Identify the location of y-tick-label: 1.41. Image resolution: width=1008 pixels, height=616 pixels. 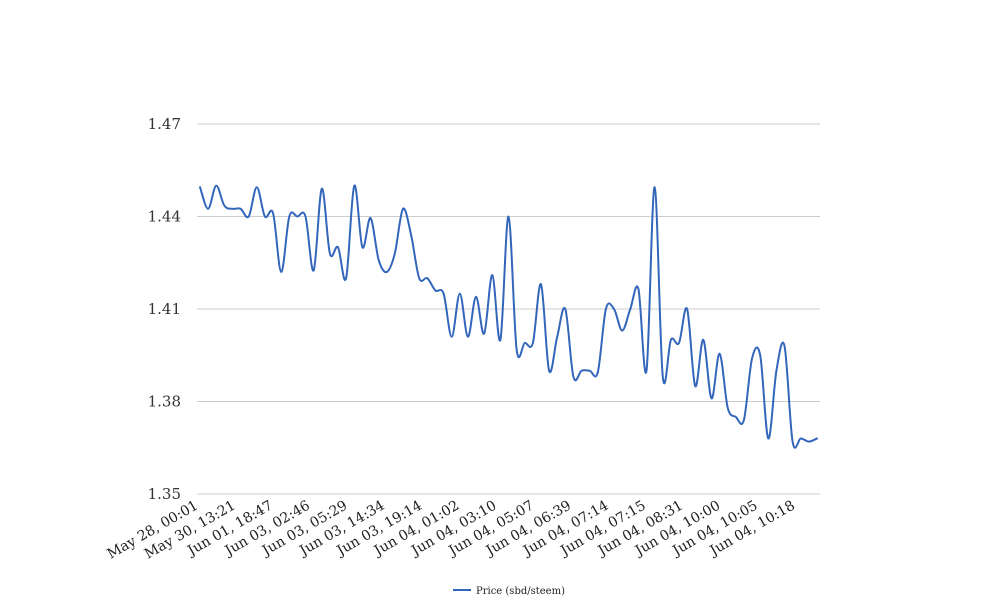
(164, 309).